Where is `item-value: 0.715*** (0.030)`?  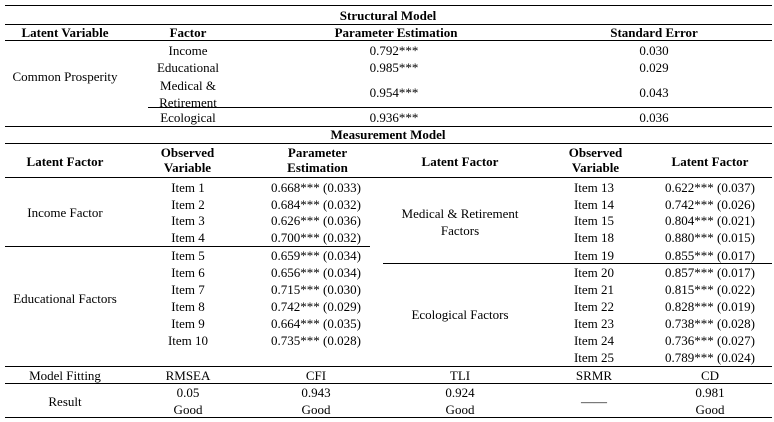
item-value: 0.715*** (0.030) is located at coordinates (316, 289).